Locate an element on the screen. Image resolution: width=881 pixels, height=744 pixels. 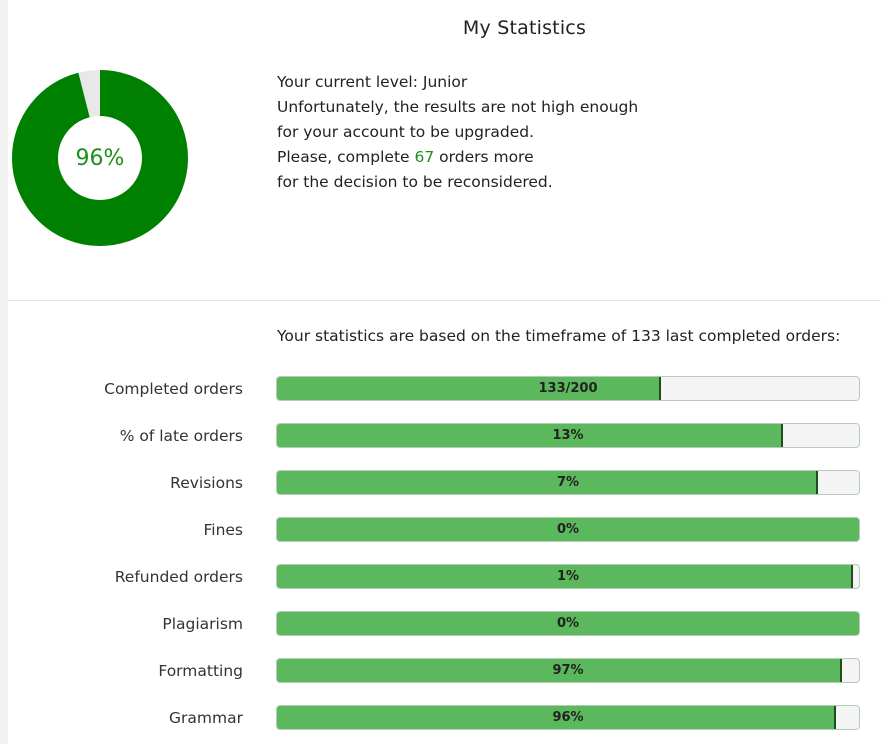
info-line-4: Please, complete 67 orders more is located at coordinates (457, 157).